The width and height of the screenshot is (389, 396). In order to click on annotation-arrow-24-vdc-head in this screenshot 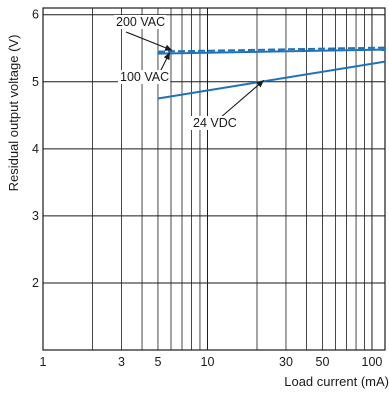, I will do `click(260, 84)`.